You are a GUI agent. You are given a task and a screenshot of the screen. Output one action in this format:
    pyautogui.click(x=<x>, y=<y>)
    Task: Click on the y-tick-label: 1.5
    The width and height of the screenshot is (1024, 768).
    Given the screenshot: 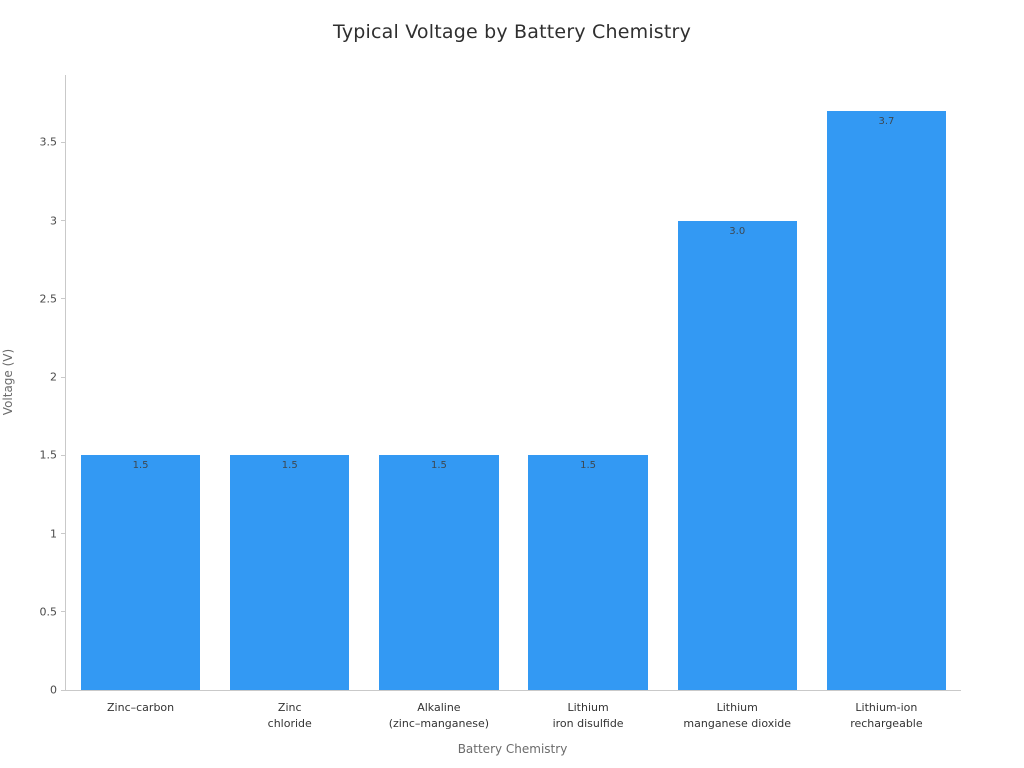 What is the action you would take?
    pyautogui.click(x=48, y=455)
    